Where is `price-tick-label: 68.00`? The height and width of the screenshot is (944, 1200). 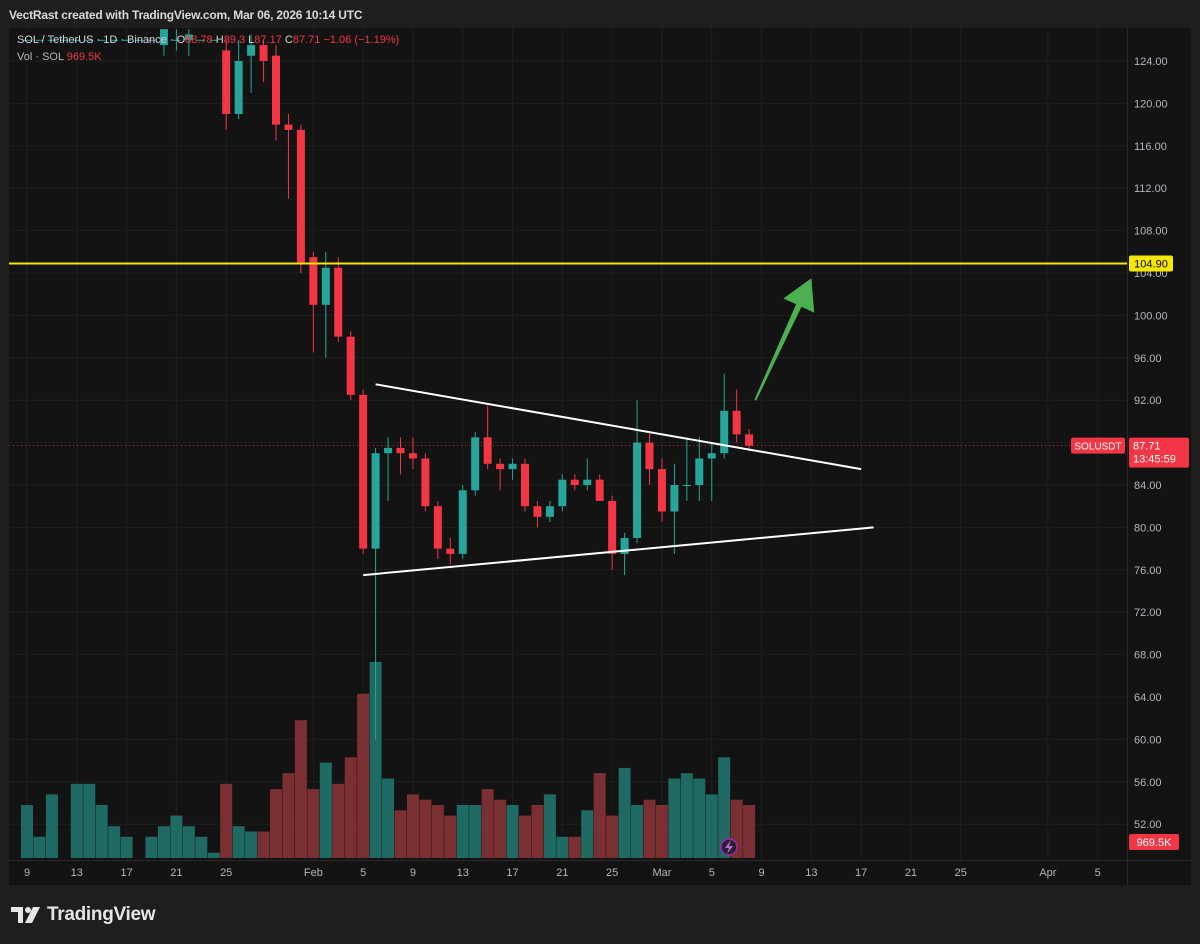
price-tick-label: 68.00 is located at coordinates (1148, 656).